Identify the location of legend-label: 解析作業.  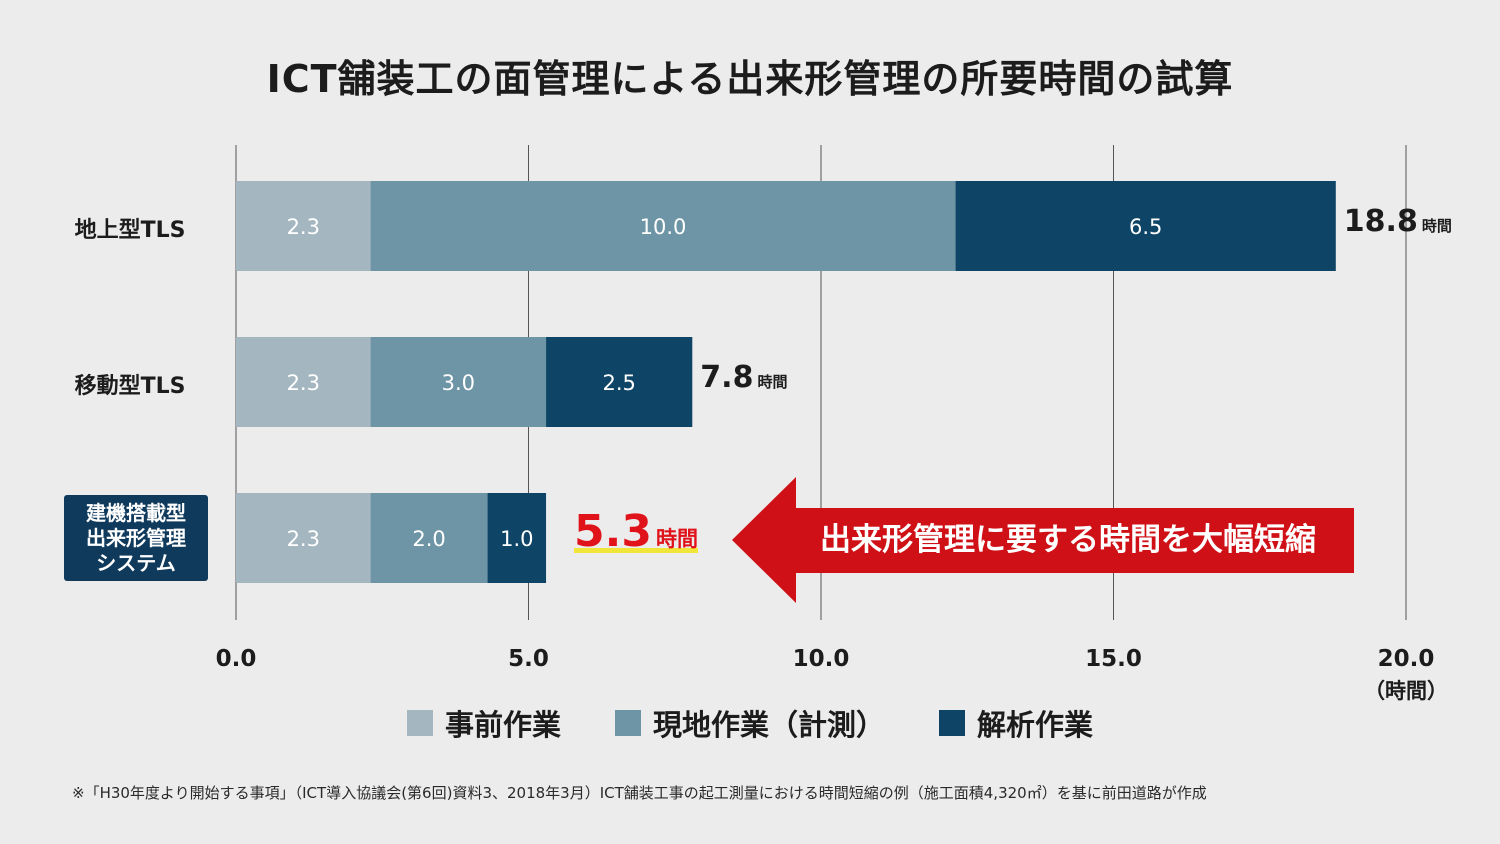
(1035, 725).